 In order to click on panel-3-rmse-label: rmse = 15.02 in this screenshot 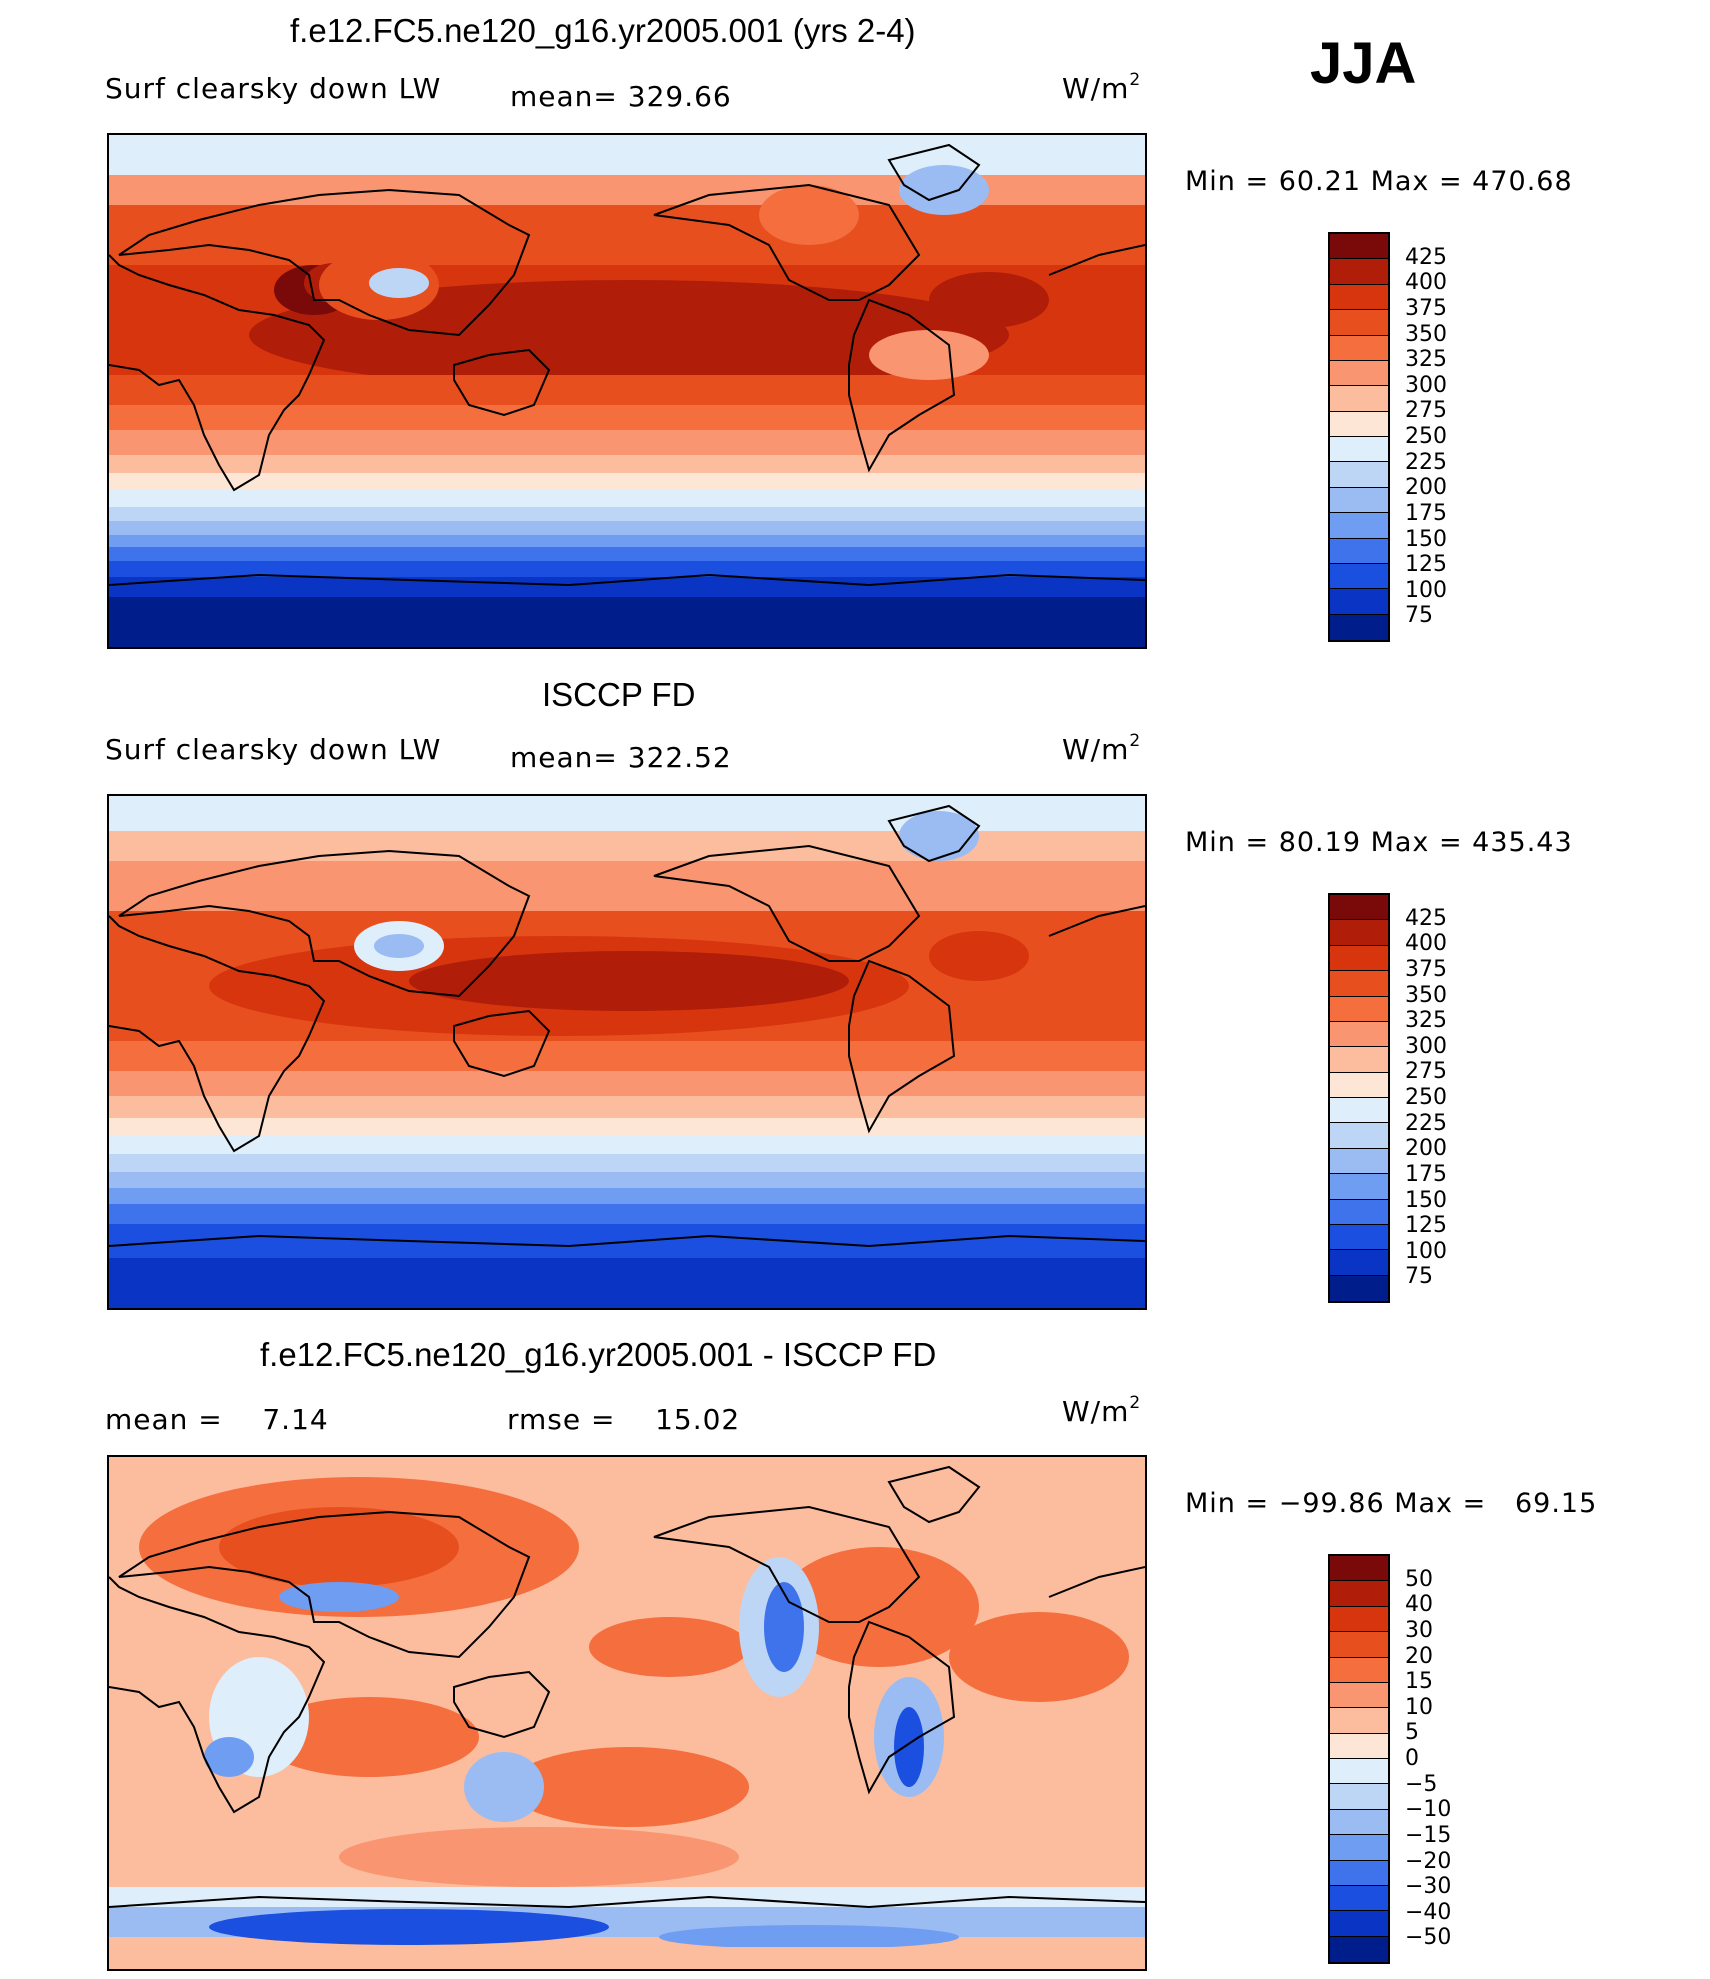, I will do `click(624, 1419)`.